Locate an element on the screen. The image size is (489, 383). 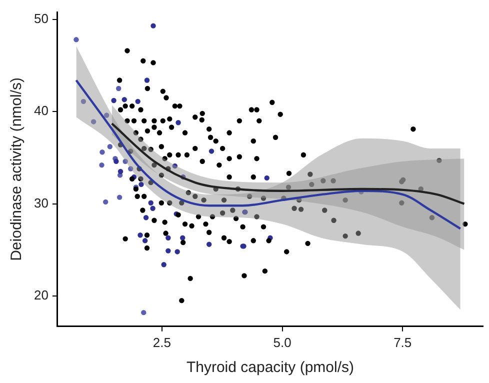
y-tick-label: 30 is located at coordinates (41, 202).